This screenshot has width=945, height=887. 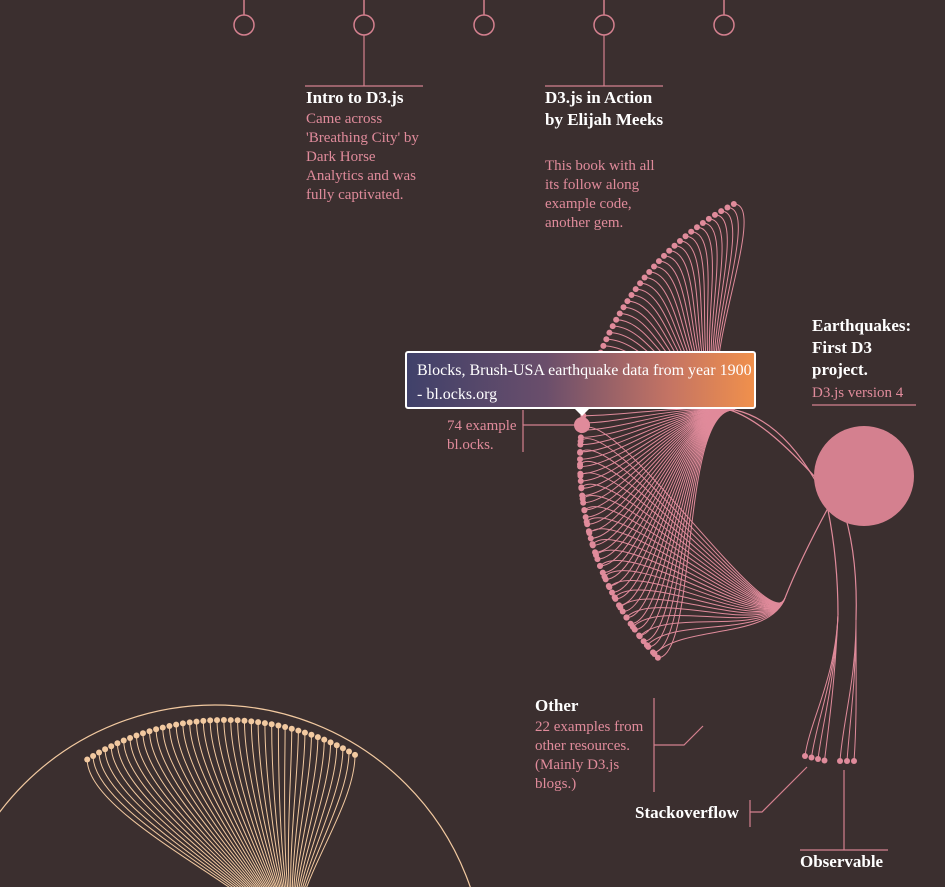 What do you see at coordinates (864, 476) in the screenshot?
I see `earthquakes-project-node` at bounding box center [864, 476].